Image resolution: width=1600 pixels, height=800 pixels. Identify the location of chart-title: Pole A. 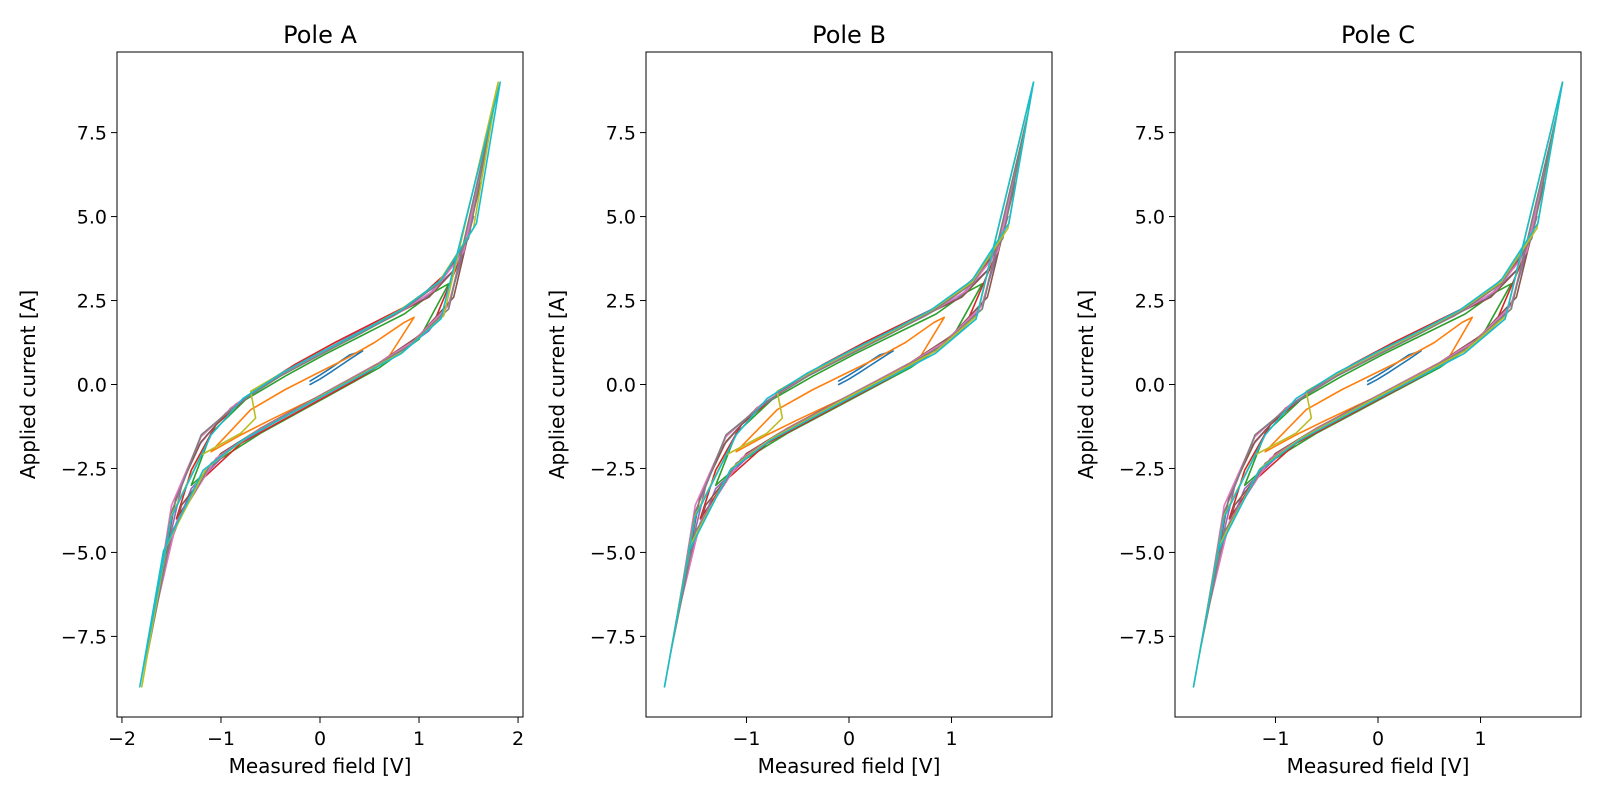
(320, 35).